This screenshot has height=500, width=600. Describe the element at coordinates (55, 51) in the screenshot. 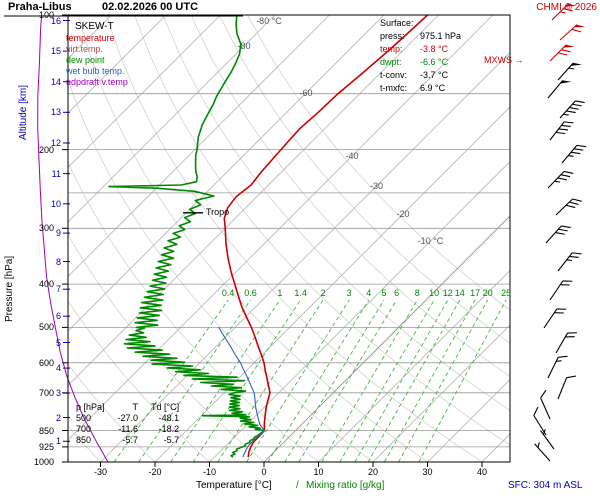

I see `altitude-tick-label: 15` at that location.